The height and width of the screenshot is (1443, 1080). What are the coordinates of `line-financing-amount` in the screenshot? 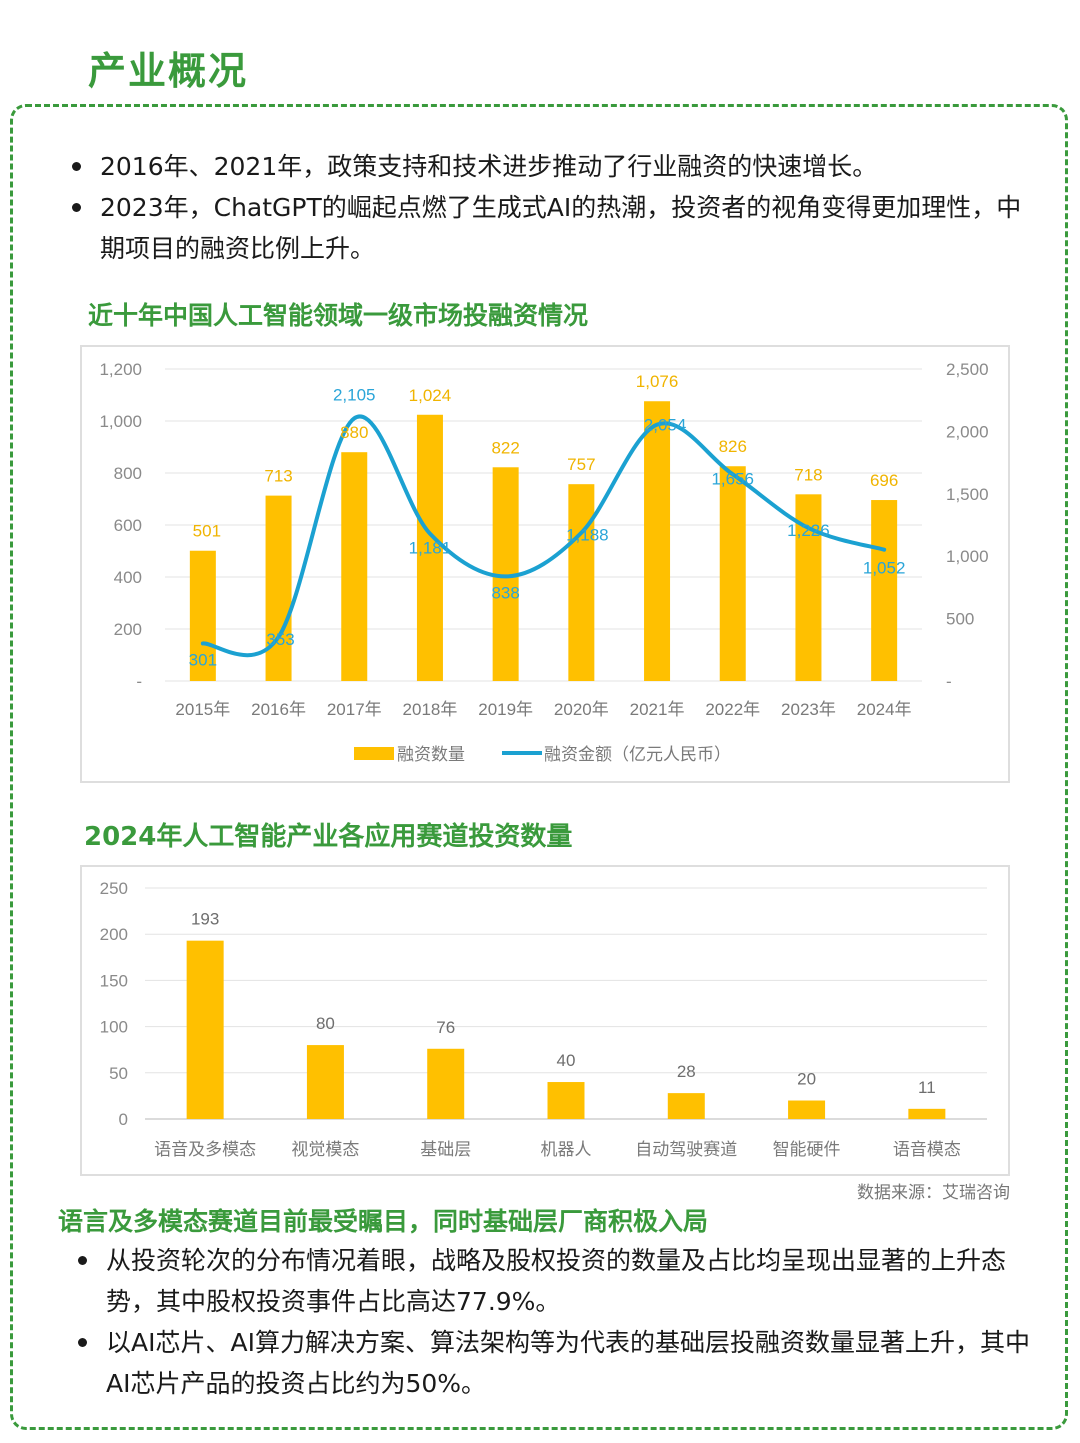 It's located at (543, 536).